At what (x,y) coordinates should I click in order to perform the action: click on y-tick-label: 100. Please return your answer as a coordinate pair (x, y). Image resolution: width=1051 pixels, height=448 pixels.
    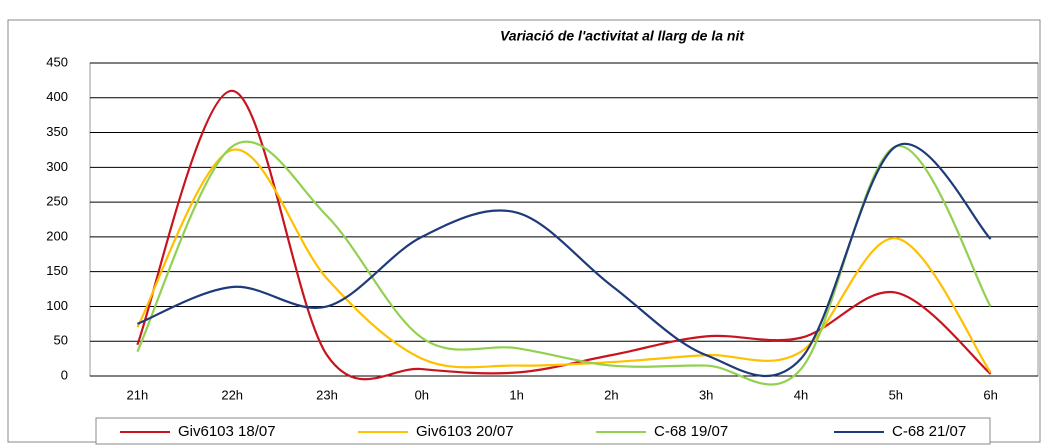
    Looking at the image, I should click on (57, 305).